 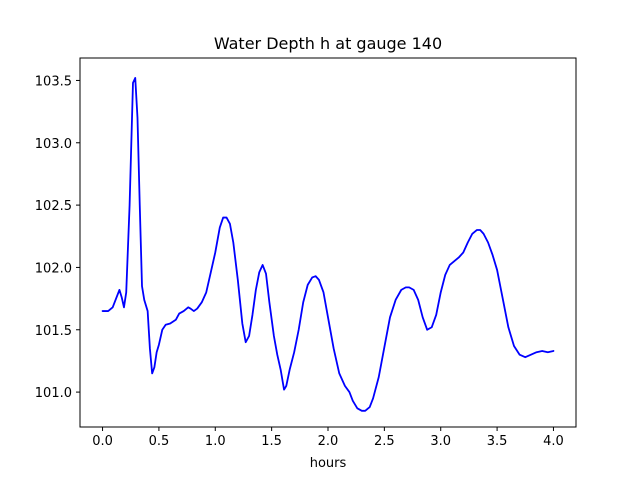 I want to click on x-tick-label: 3.5, so click(x=497, y=441).